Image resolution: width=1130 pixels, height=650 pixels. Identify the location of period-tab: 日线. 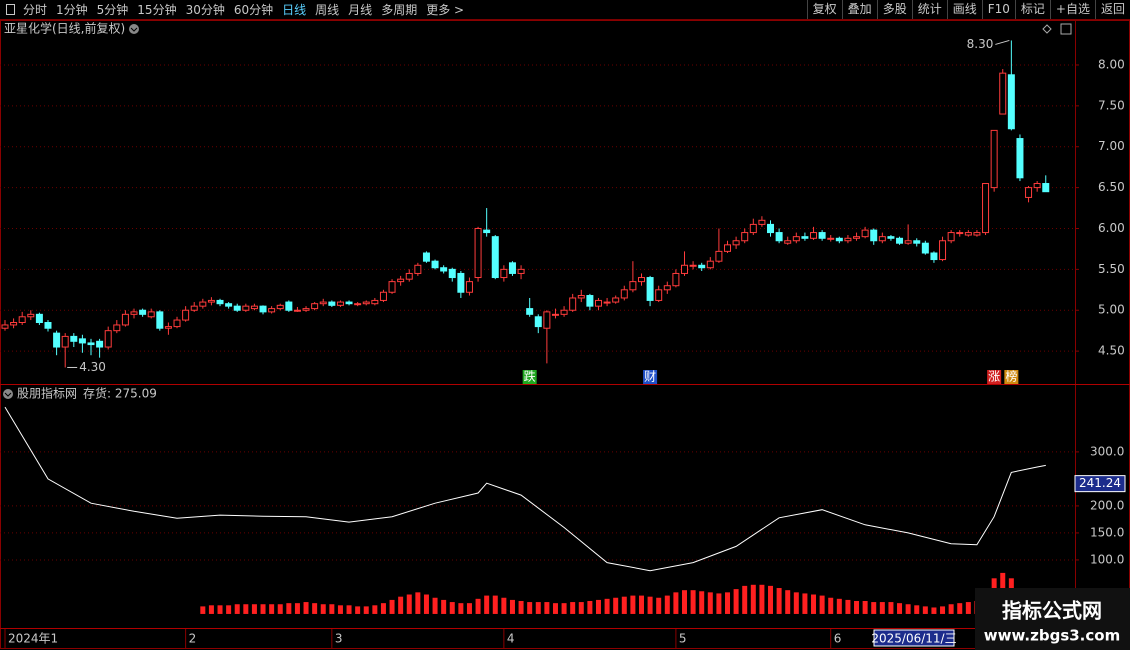
(294, 10).